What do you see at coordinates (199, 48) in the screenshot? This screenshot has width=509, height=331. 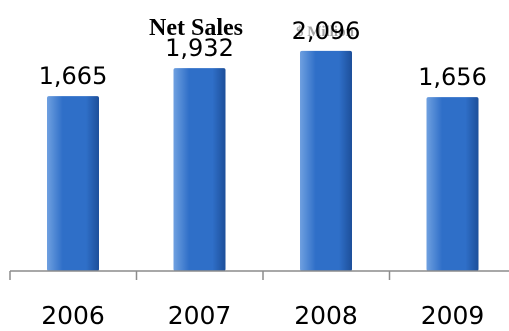 I see `data-label-2007: 1,932` at bounding box center [199, 48].